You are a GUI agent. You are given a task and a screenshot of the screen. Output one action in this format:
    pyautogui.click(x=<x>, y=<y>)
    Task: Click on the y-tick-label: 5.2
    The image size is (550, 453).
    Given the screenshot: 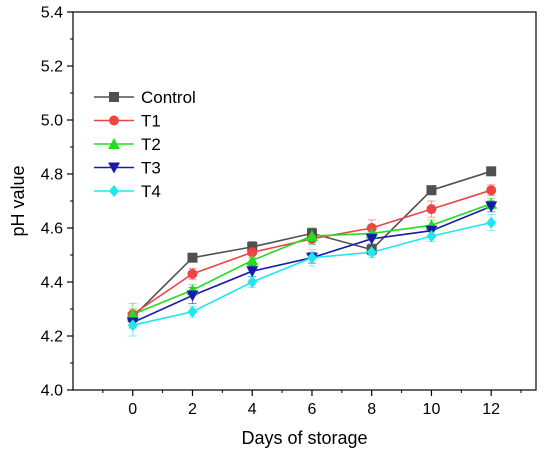 What is the action you would take?
    pyautogui.click(x=52, y=67)
    